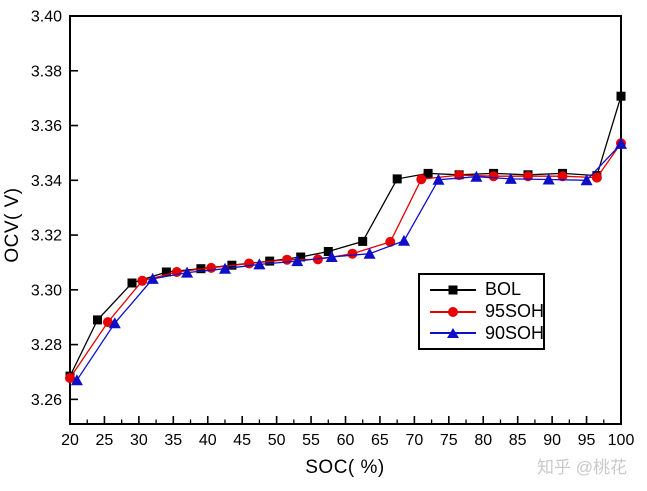  What do you see at coordinates (503, 289) in the screenshot?
I see `legend-label-bol: BOL` at bounding box center [503, 289].